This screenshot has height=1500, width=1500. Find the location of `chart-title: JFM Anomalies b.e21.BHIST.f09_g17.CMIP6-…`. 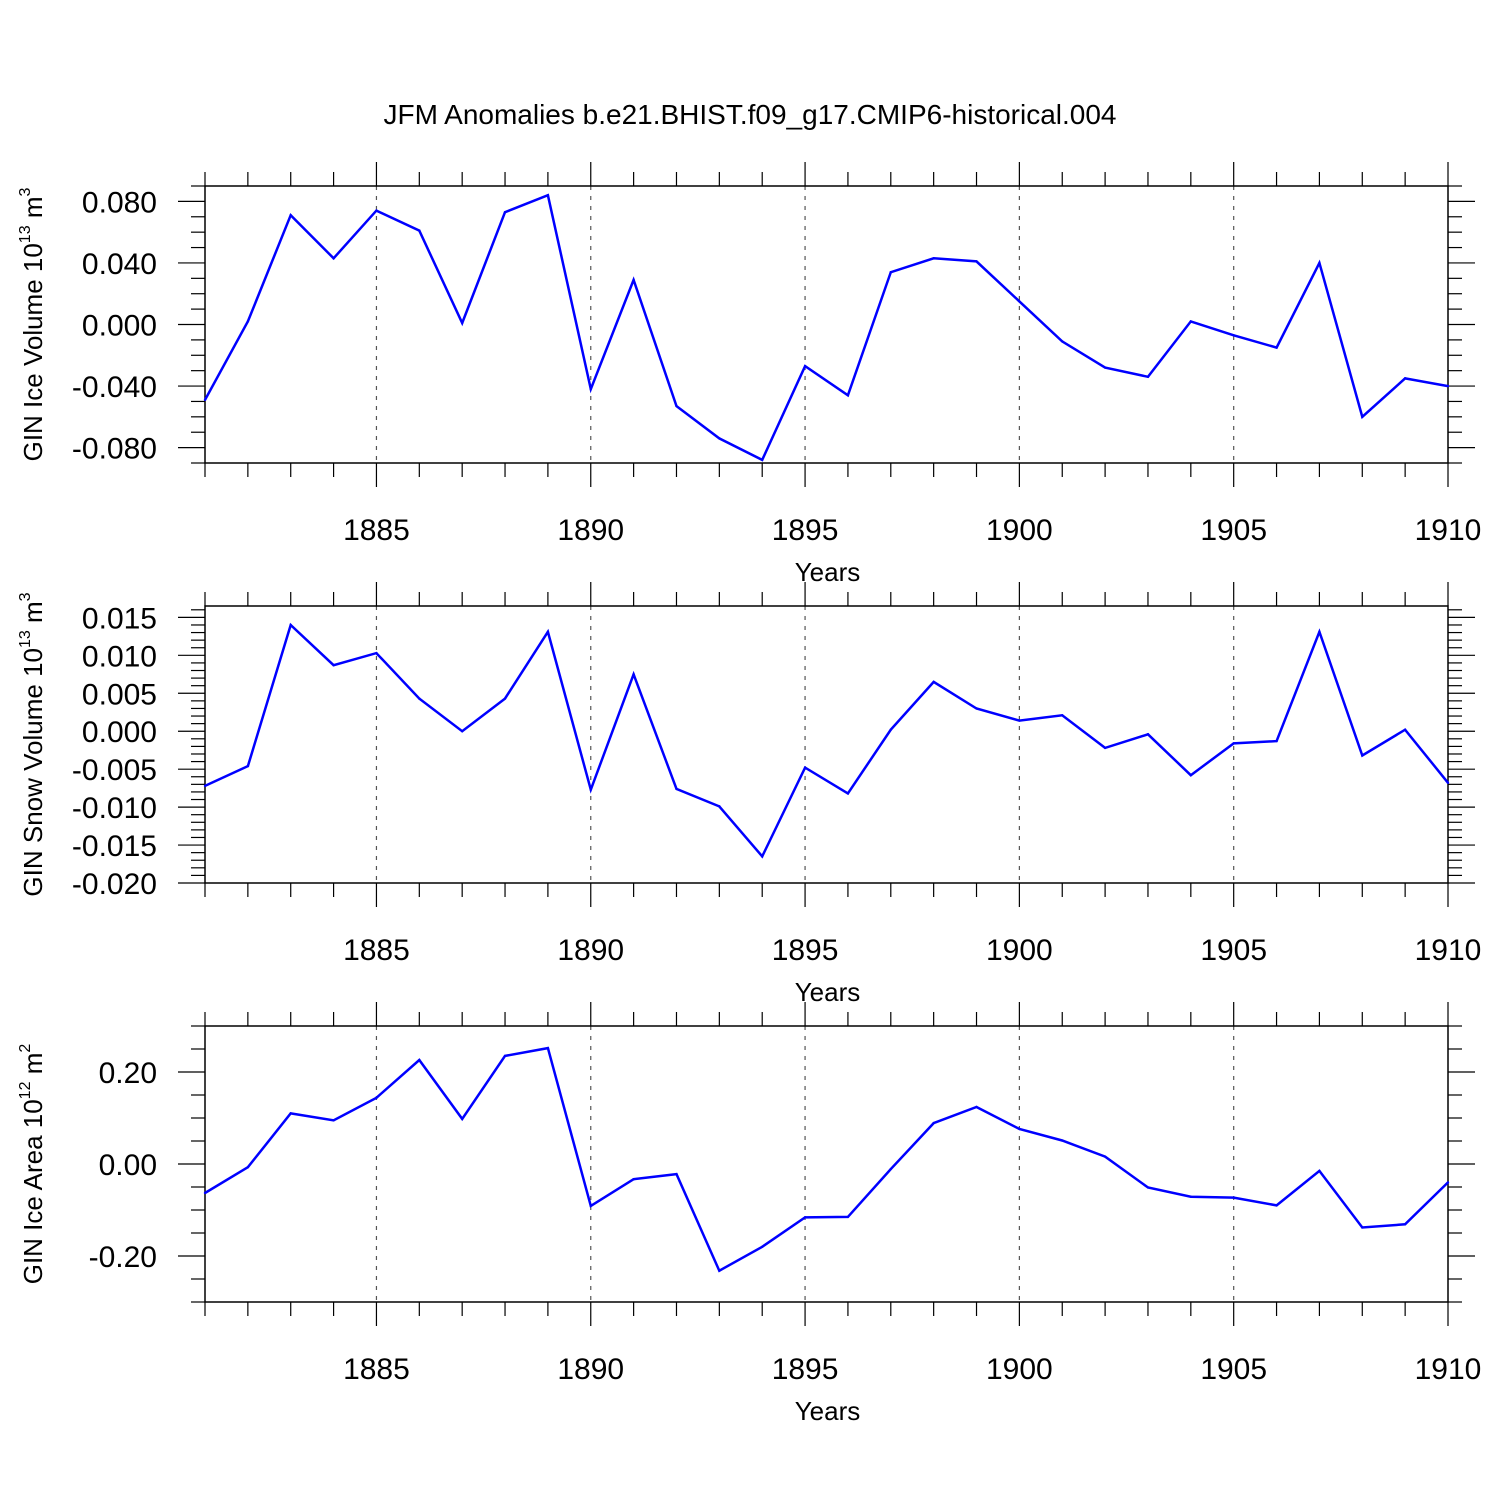

chart-title: JFM Anomalies b.e21.BHIST.f09_g17.CMIP6-… is located at coordinates (749, 114).